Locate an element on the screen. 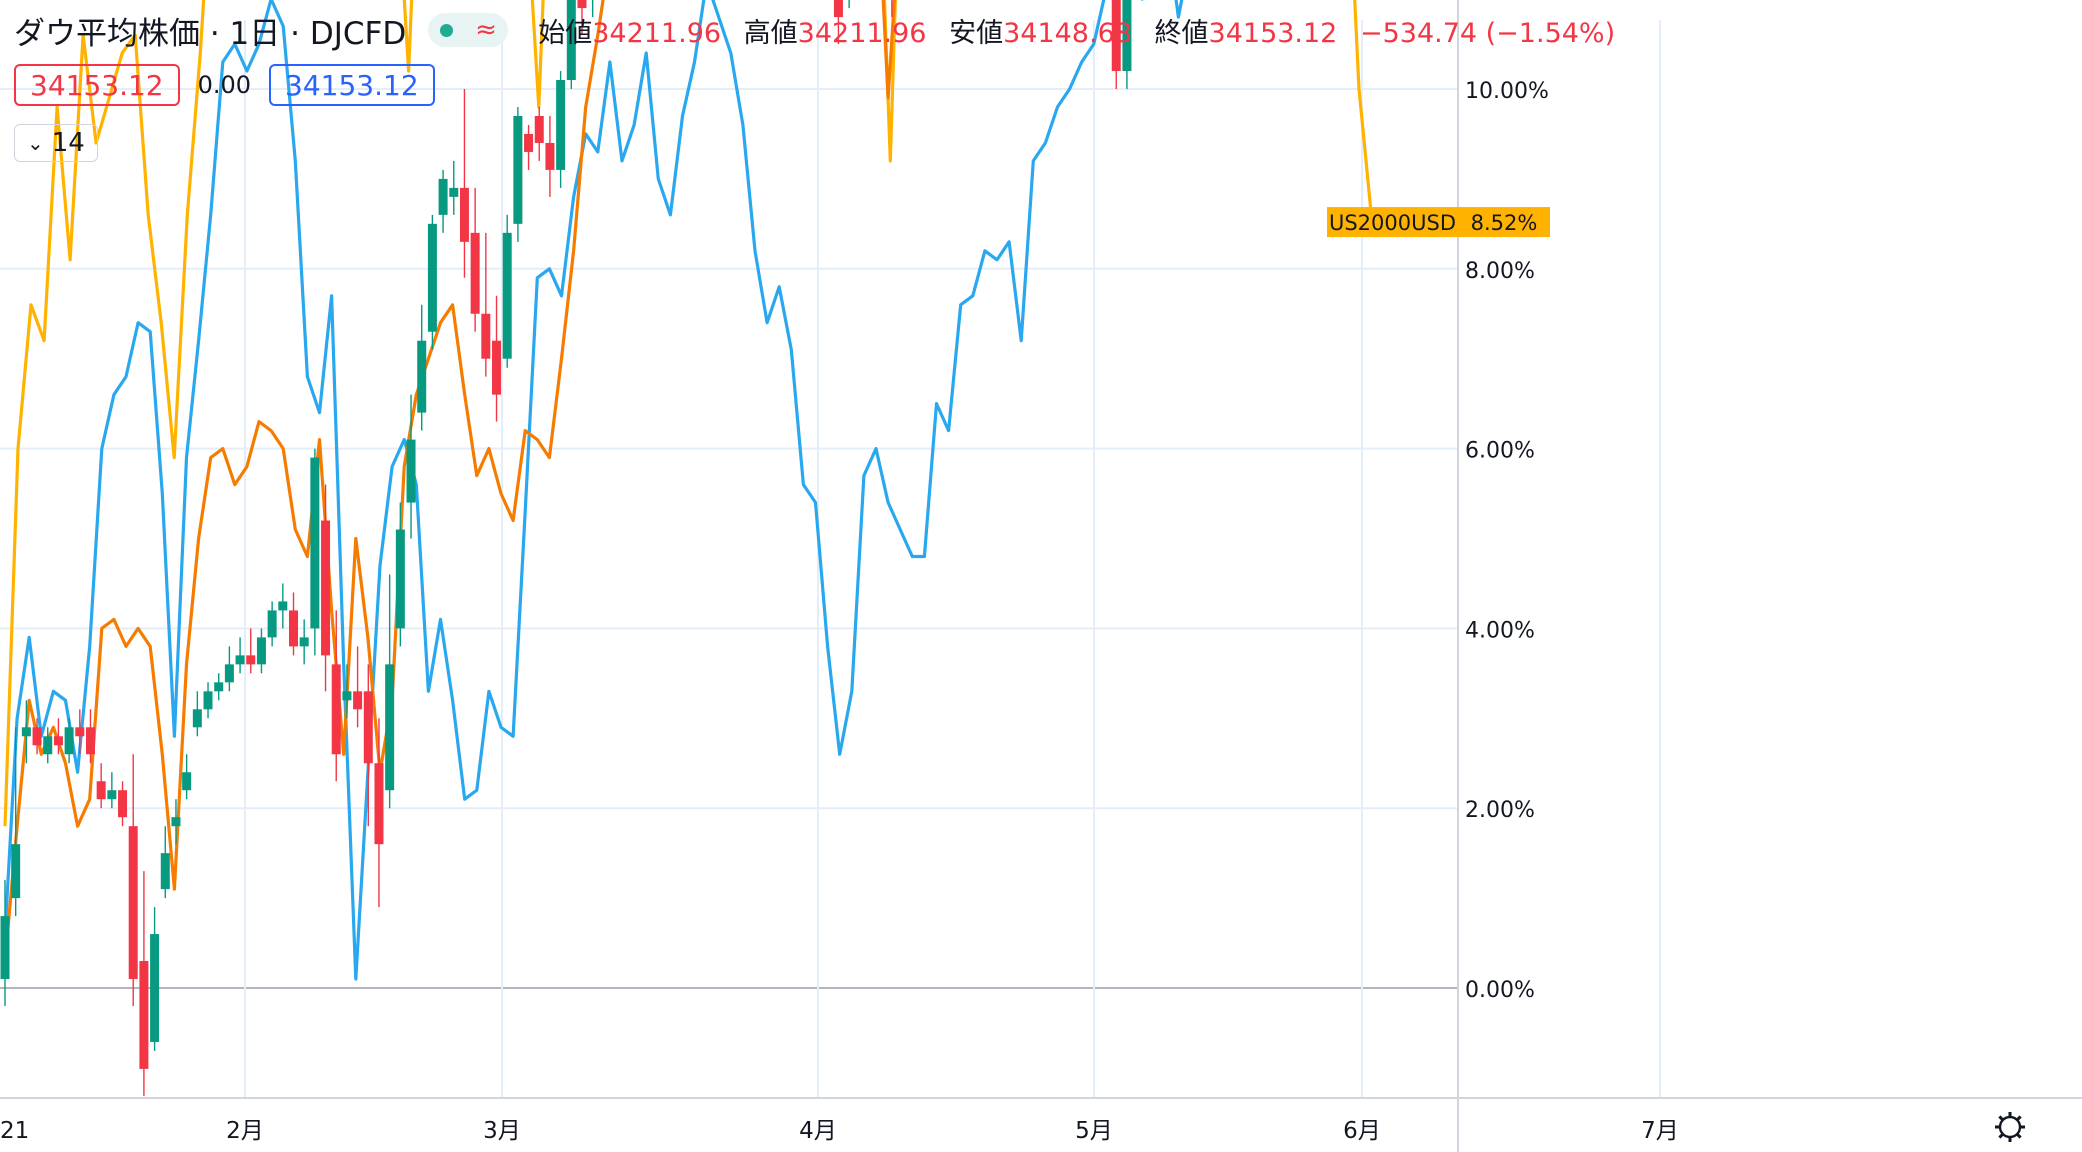 The height and width of the screenshot is (1152, 2082). high-value: 34211.96 is located at coordinates (862, 33).